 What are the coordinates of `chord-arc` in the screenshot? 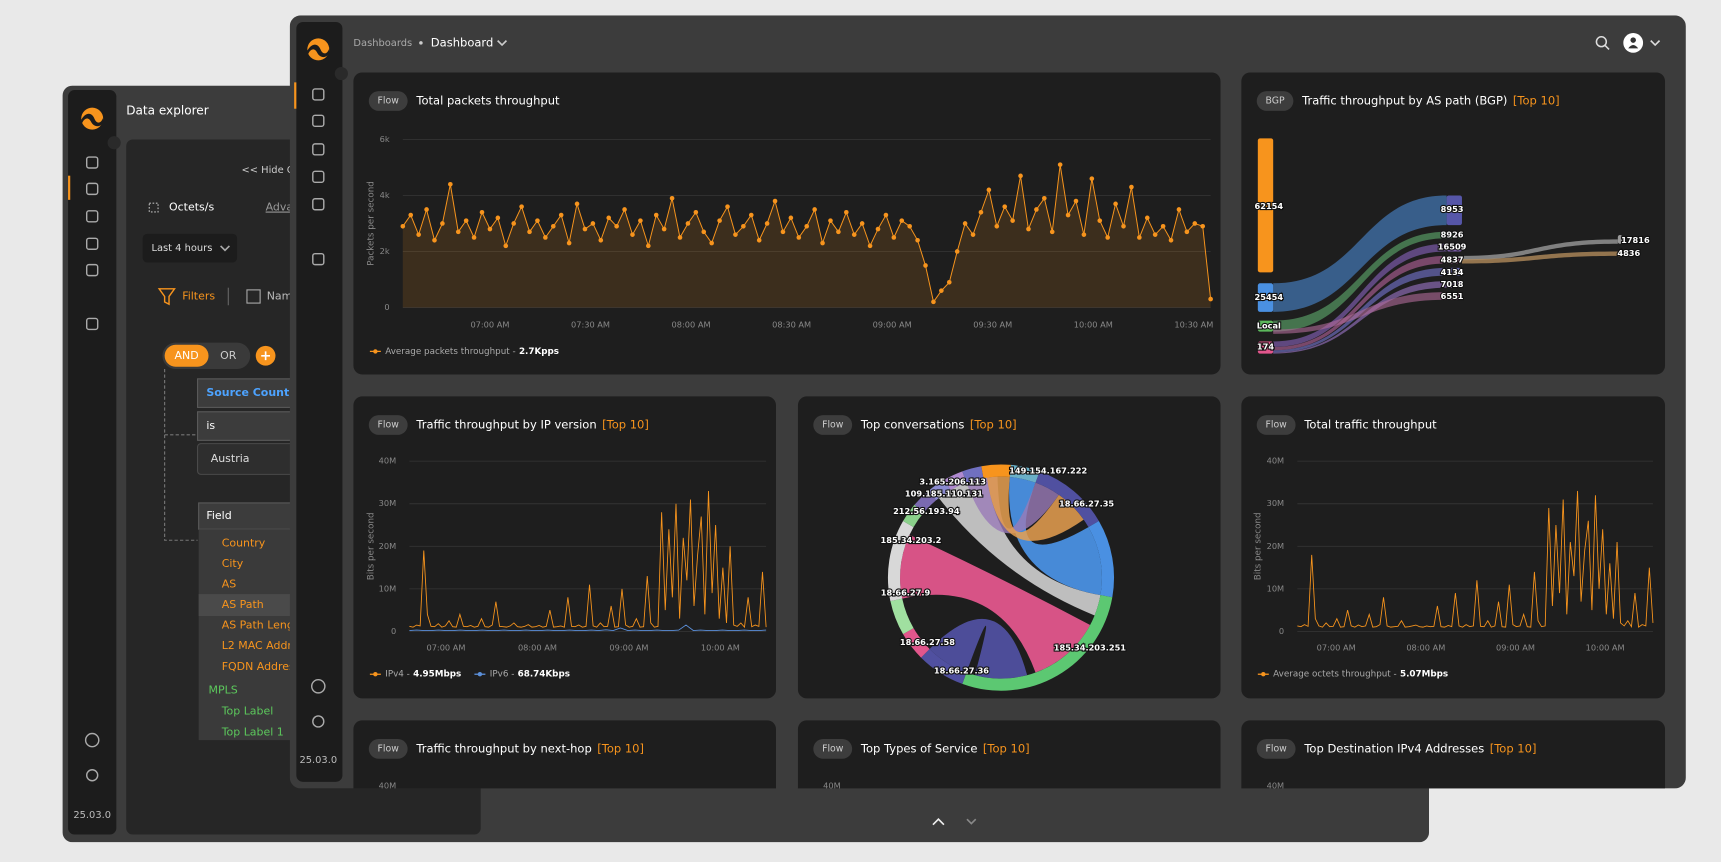 It's located at (1067, 499).